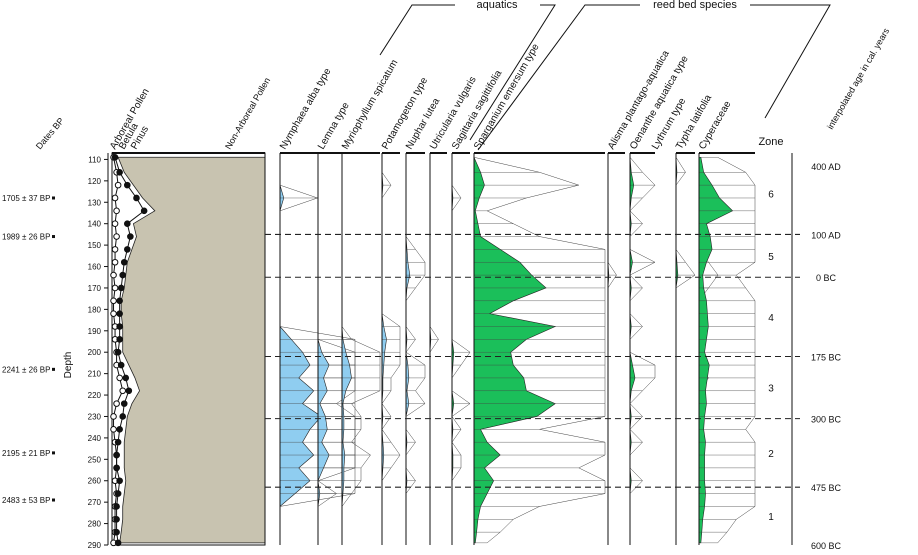 The width and height of the screenshot is (918, 555). What do you see at coordinates (826, 167) in the screenshot?
I see `age-label: 400 AD` at bounding box center [826, 167].